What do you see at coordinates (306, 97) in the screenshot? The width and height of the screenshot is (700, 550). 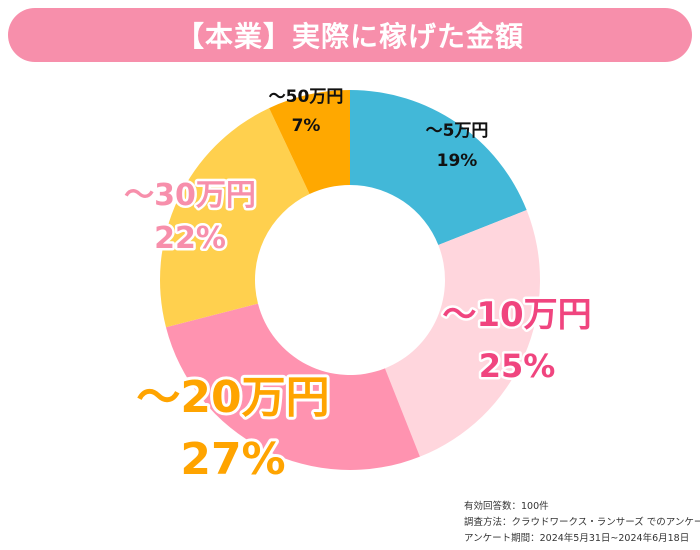 I see `slice-label-5: ～50万円` at bounding box center [306, 97].